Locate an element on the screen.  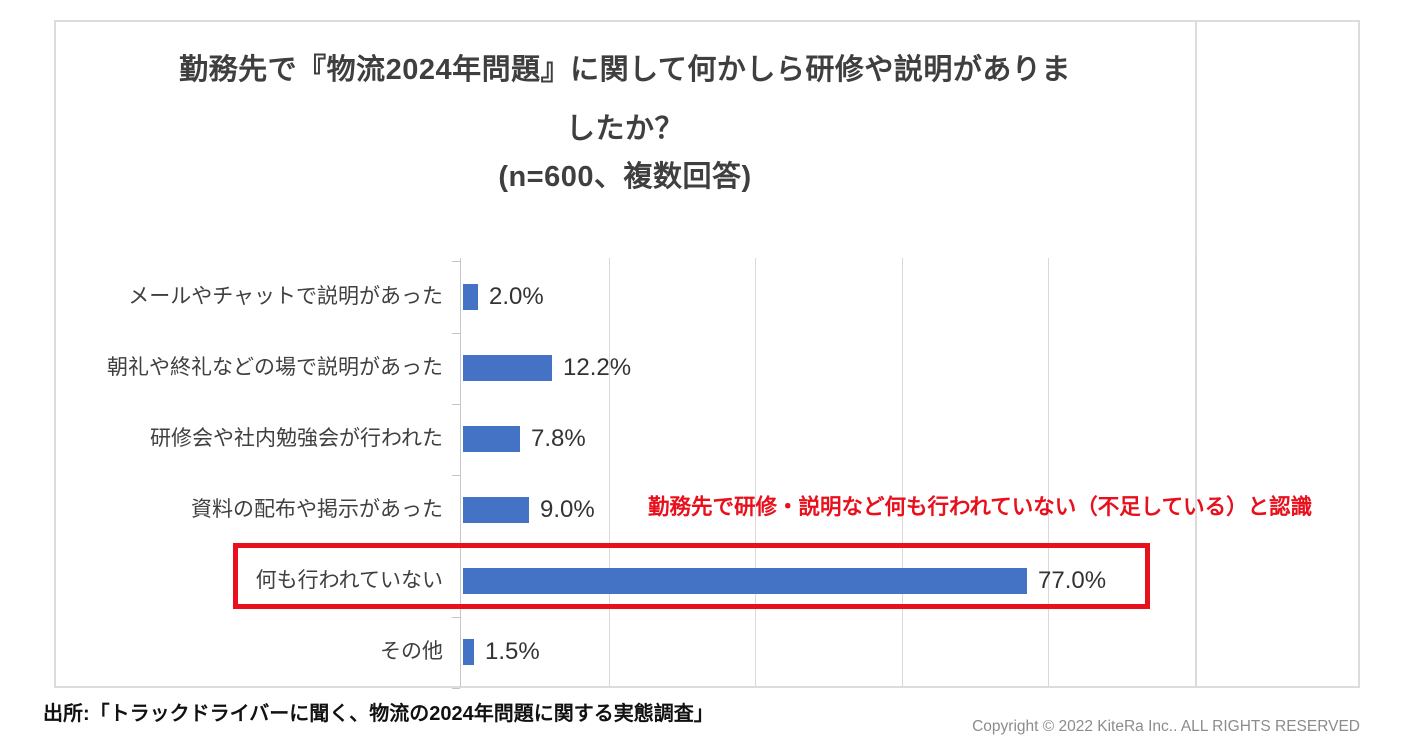
category-label: 何も行われていない is located at coordinates (349, 580).